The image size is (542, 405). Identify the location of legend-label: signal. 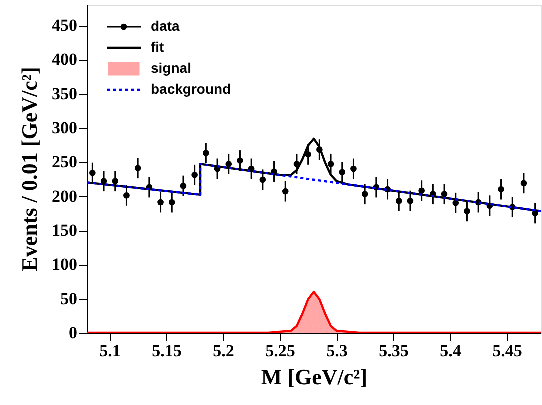
(171, 68).